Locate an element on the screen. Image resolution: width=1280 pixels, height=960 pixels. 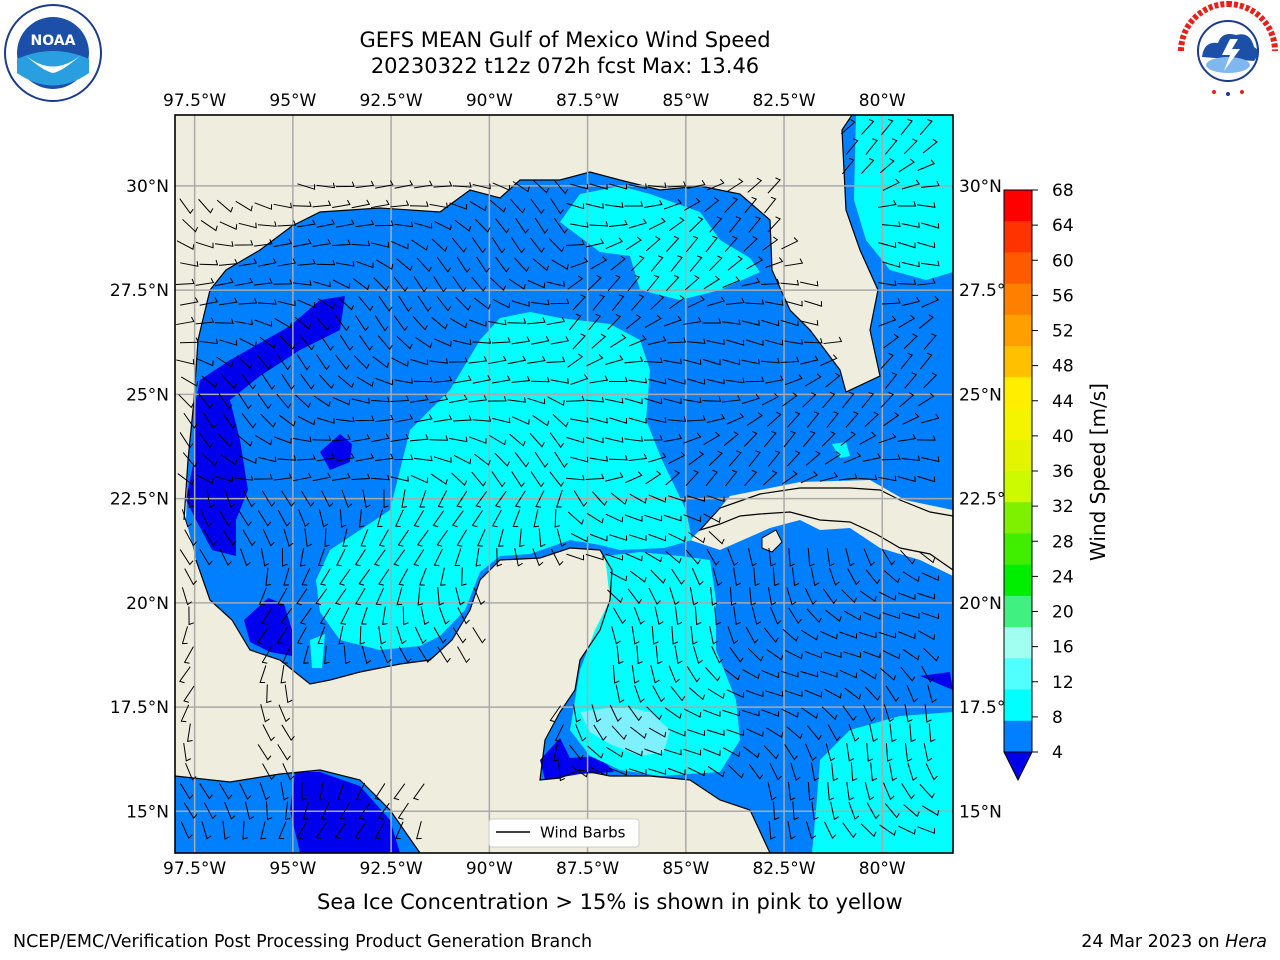
low-wind-east is located at coordinates (936, 681).